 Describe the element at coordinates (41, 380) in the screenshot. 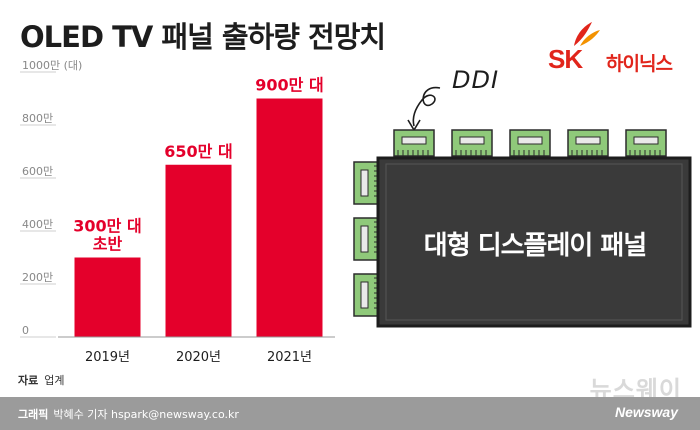

I see `source-note: 자료 업계` at that location.